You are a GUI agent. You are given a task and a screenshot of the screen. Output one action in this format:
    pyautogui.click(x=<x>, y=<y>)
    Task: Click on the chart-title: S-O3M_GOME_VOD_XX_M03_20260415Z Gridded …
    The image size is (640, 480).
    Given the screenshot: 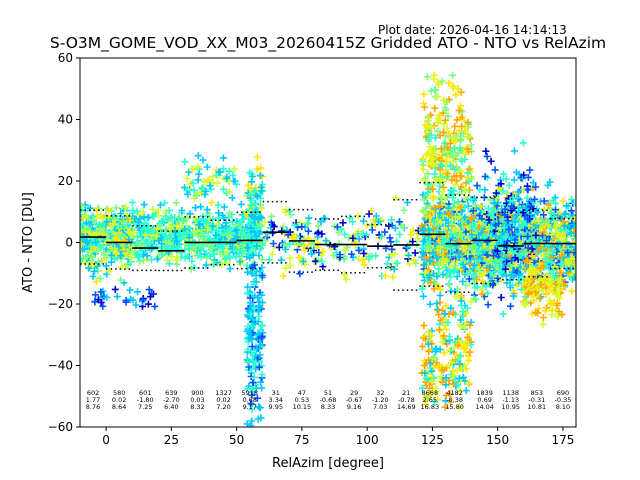 What is the action you would take?
    pyautogui.click(x=328, y=43)
    